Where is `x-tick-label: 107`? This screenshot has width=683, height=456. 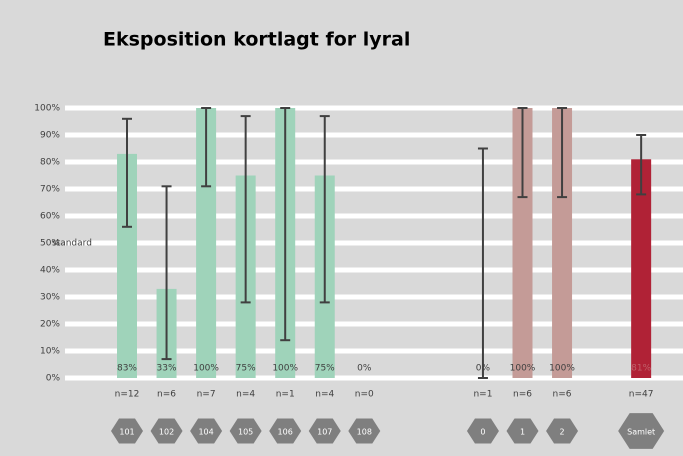
x-tick-label: 107 is located at coordinates (324, 432).